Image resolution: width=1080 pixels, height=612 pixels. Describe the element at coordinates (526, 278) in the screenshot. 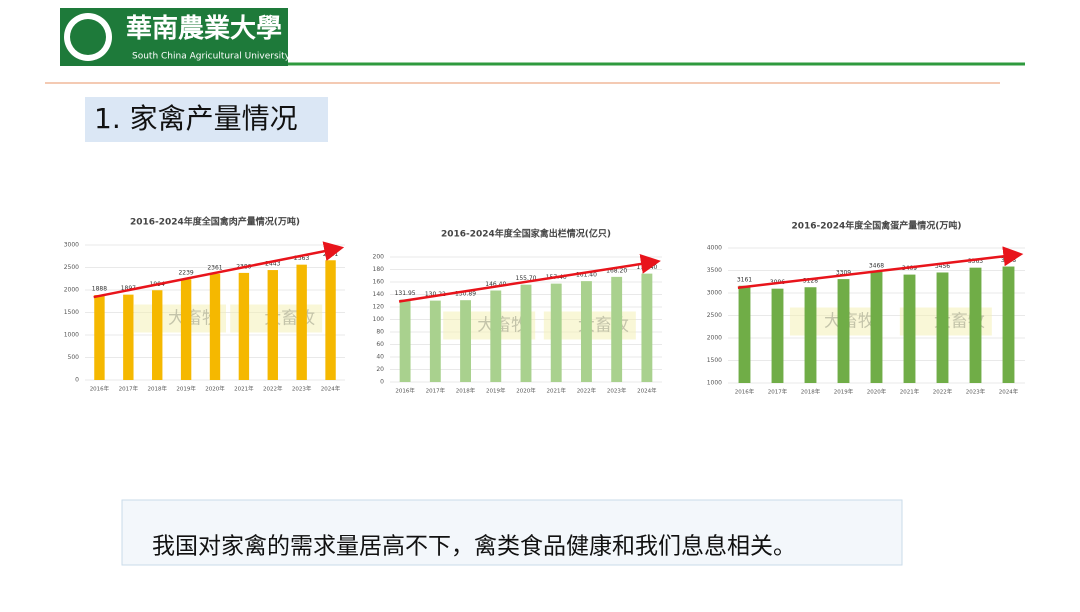

I see `data-label: 155.70` at that location.